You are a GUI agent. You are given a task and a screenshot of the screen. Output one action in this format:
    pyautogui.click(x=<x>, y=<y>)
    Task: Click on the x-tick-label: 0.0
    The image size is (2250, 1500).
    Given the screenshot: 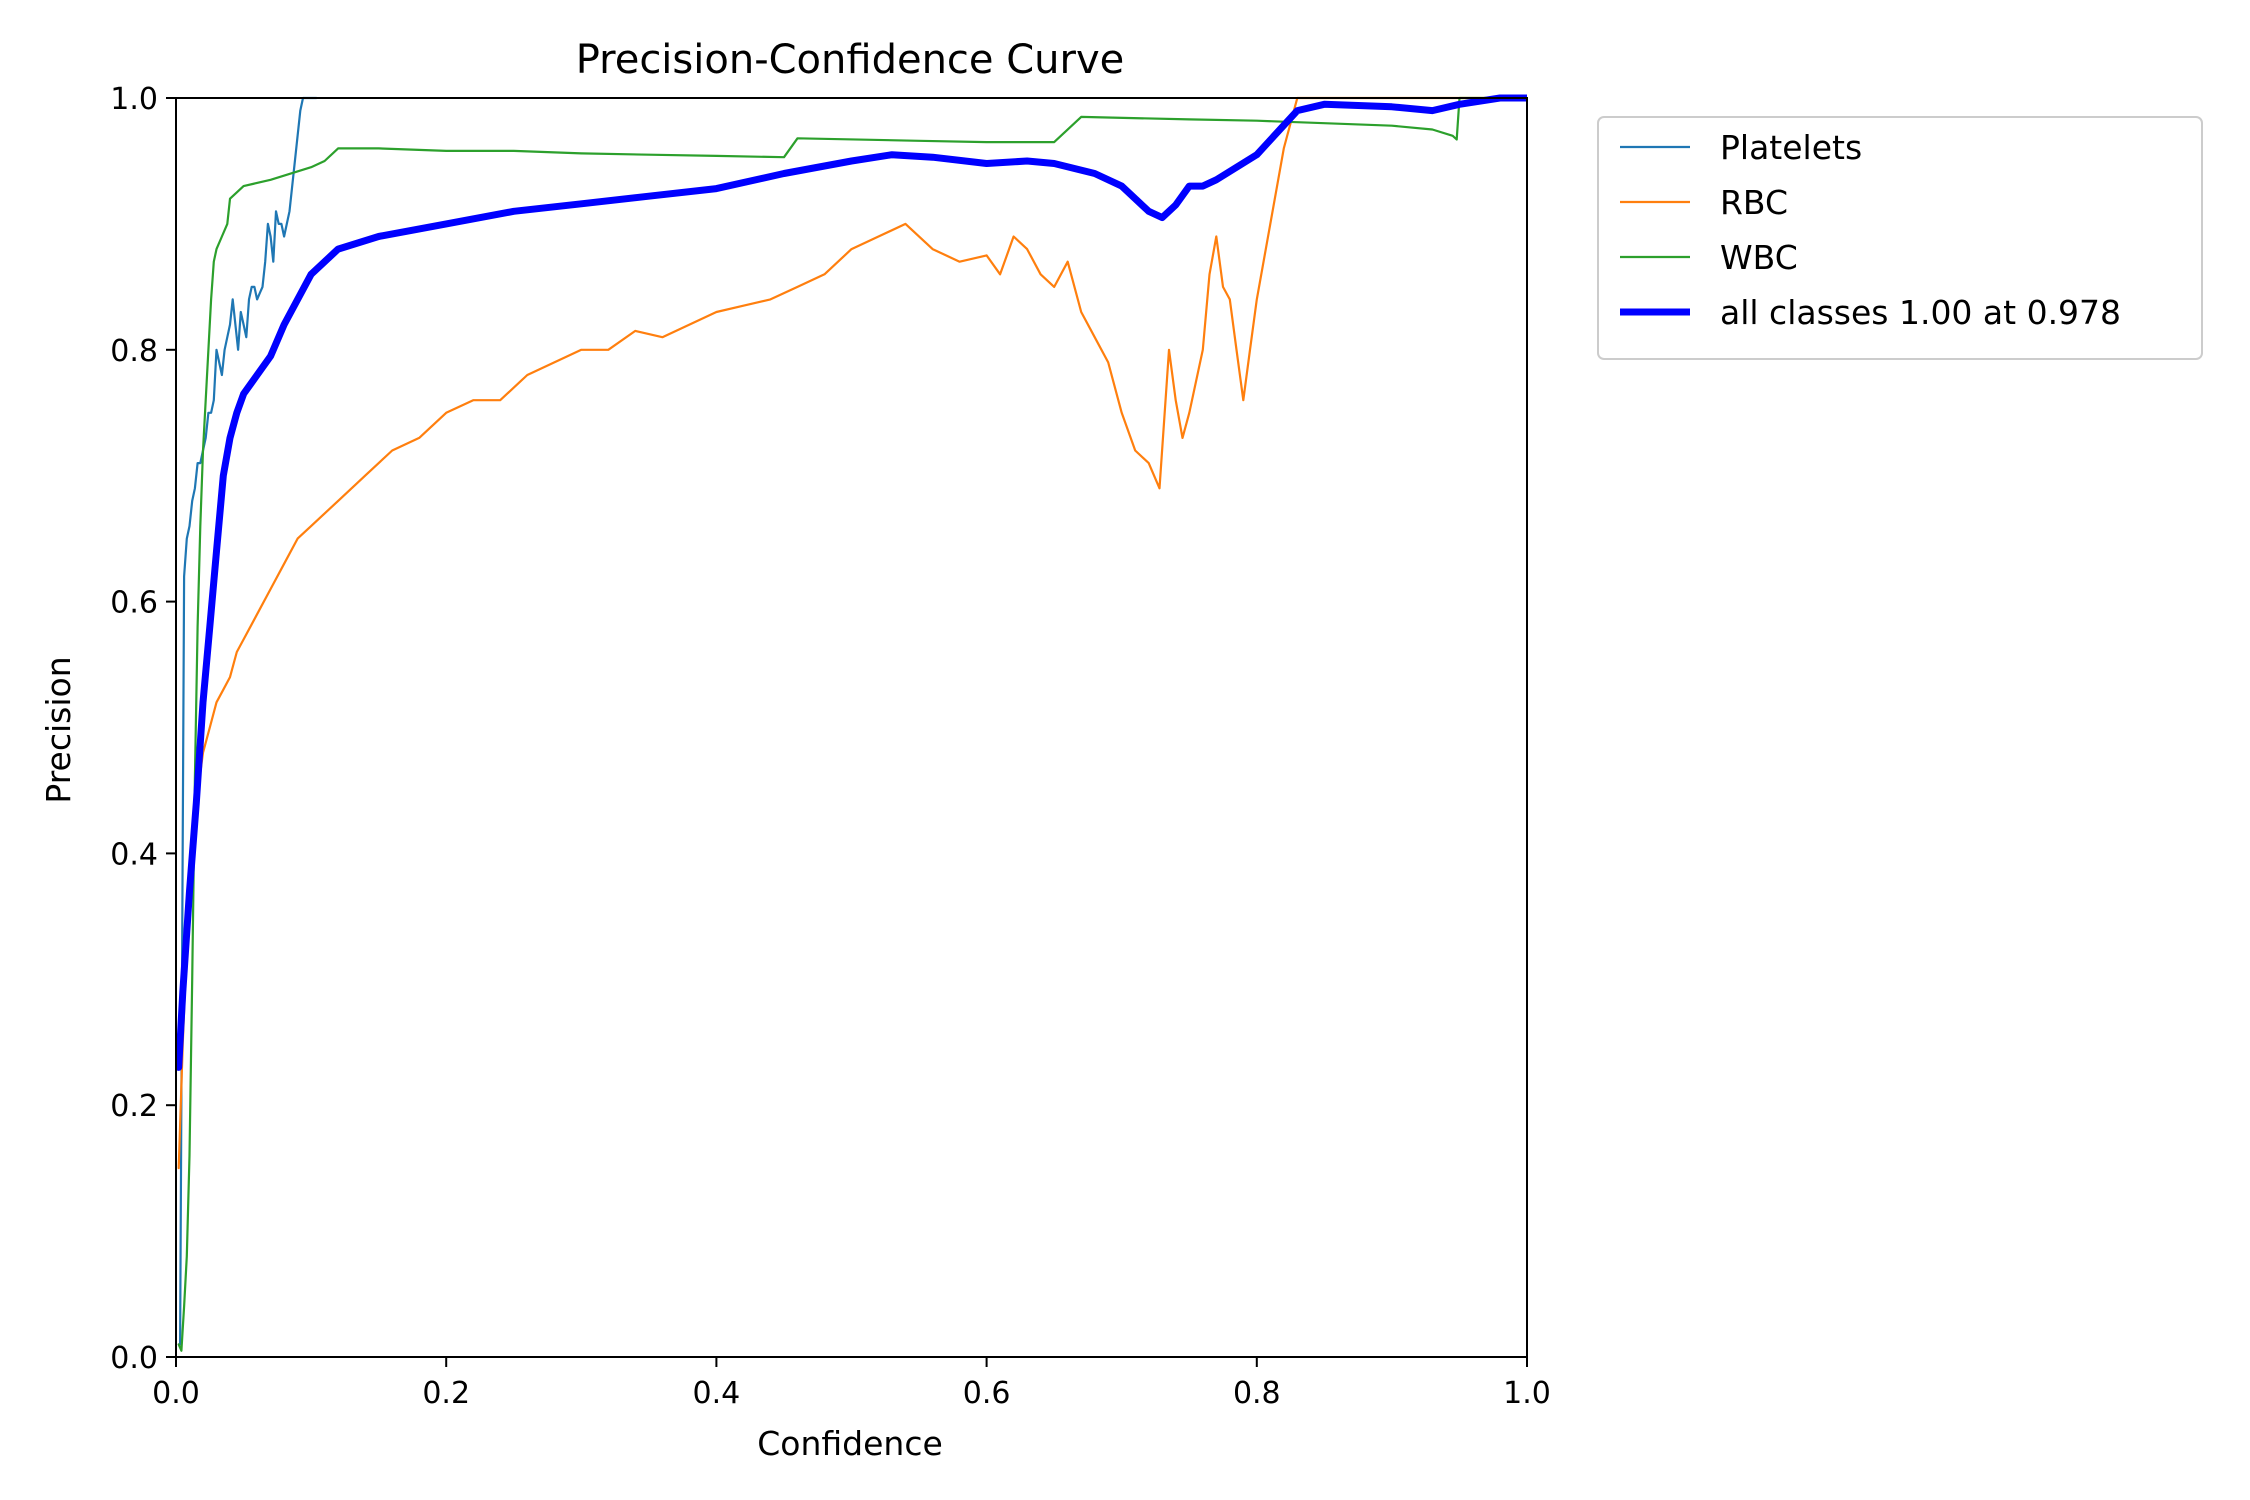 What is the action you would take?
    pyautogui.click(x=176, y=1393)
    